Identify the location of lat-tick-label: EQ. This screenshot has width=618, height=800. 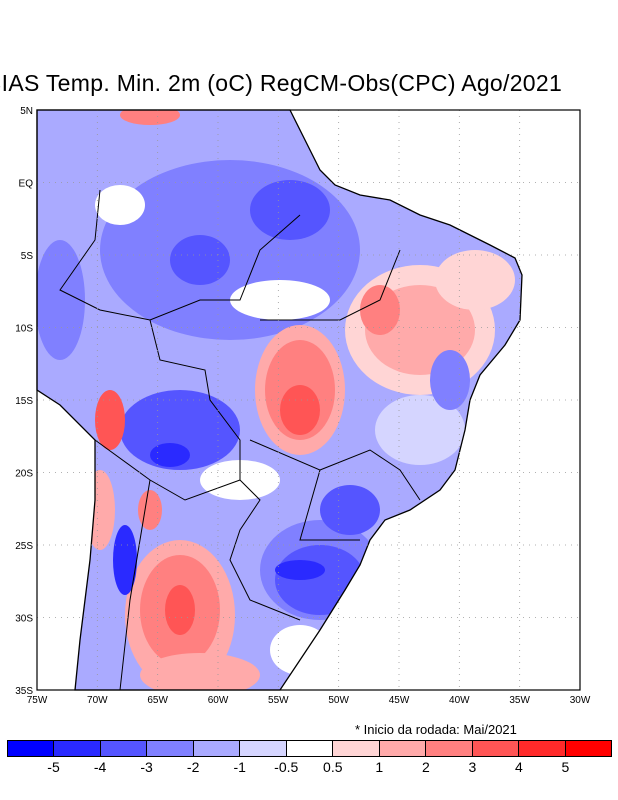
(26, 184).